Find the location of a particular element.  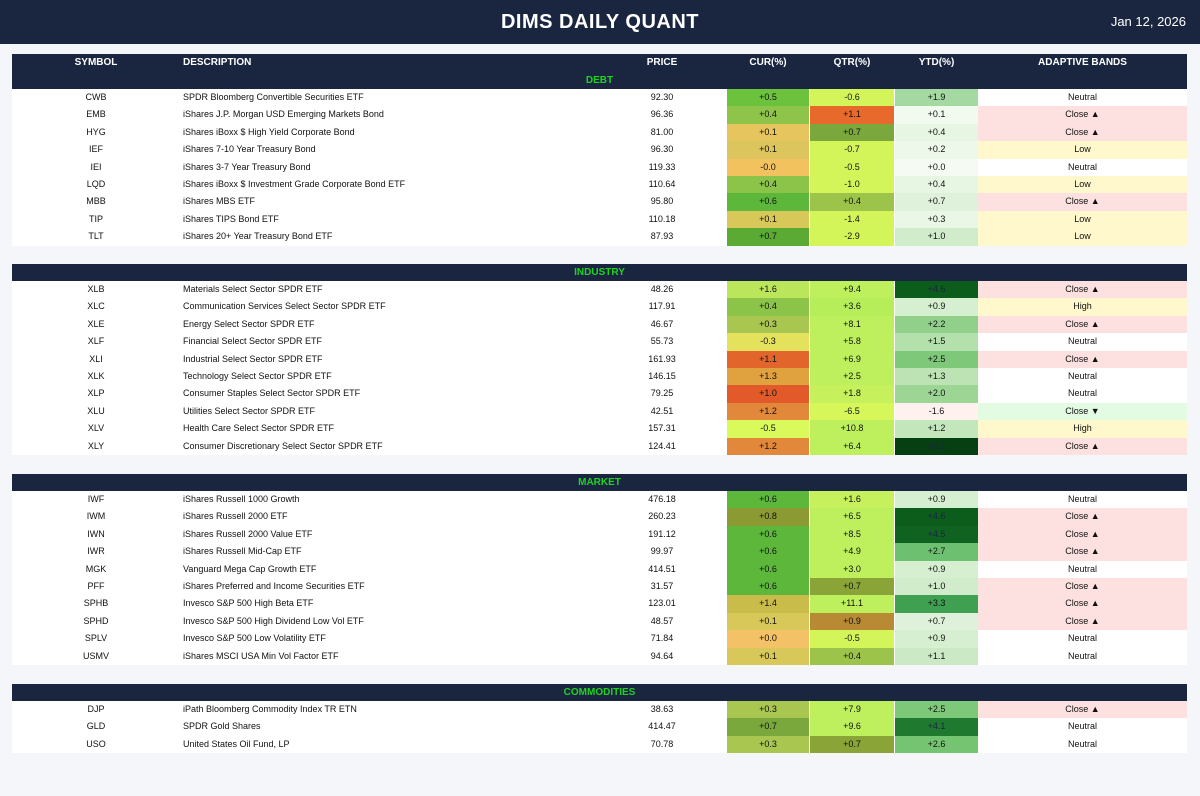

column-header-ytd: YTD(%) is located at coordinates (936, 62).